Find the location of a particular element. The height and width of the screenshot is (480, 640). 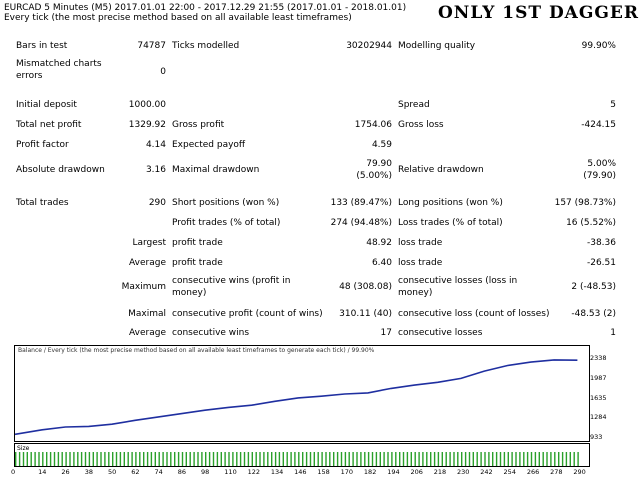

x-tick-label: 290 is located at coordinates (579, 472).